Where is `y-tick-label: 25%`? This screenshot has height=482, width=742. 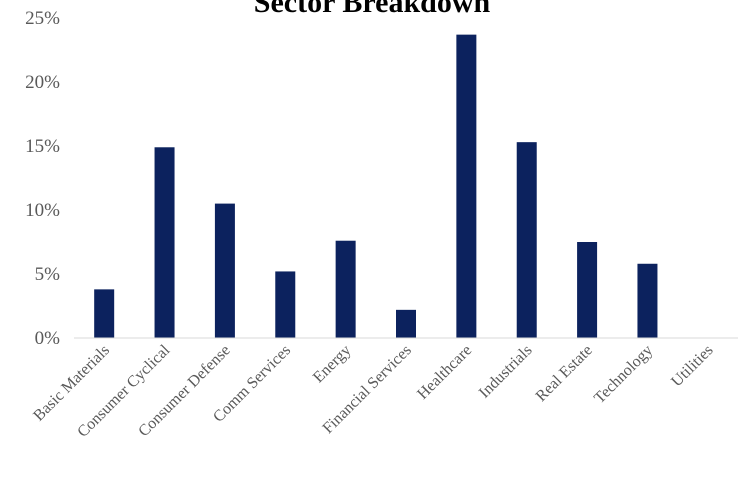
y-tick-label: 25% is located at coordinates (42, 18).